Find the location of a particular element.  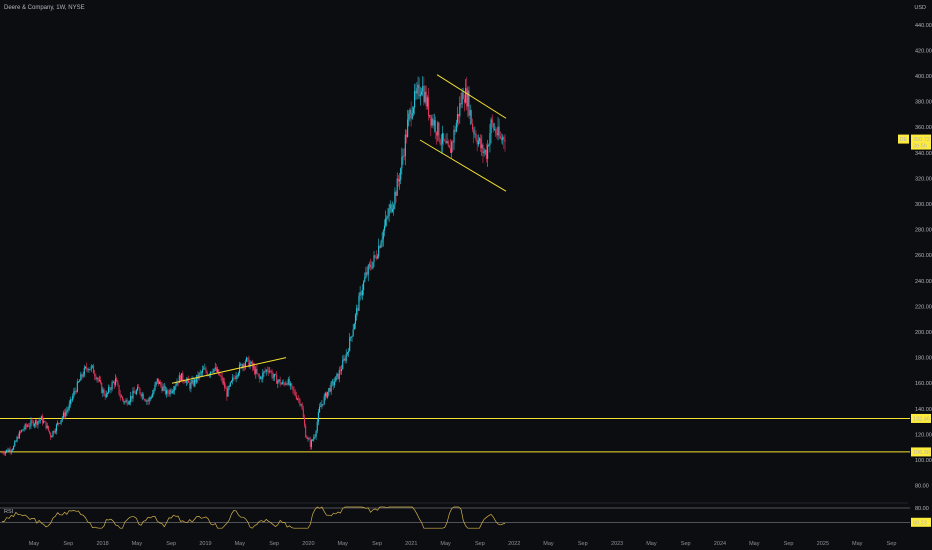

time-tick-label: 2025 is located at coordinates (823, 544).